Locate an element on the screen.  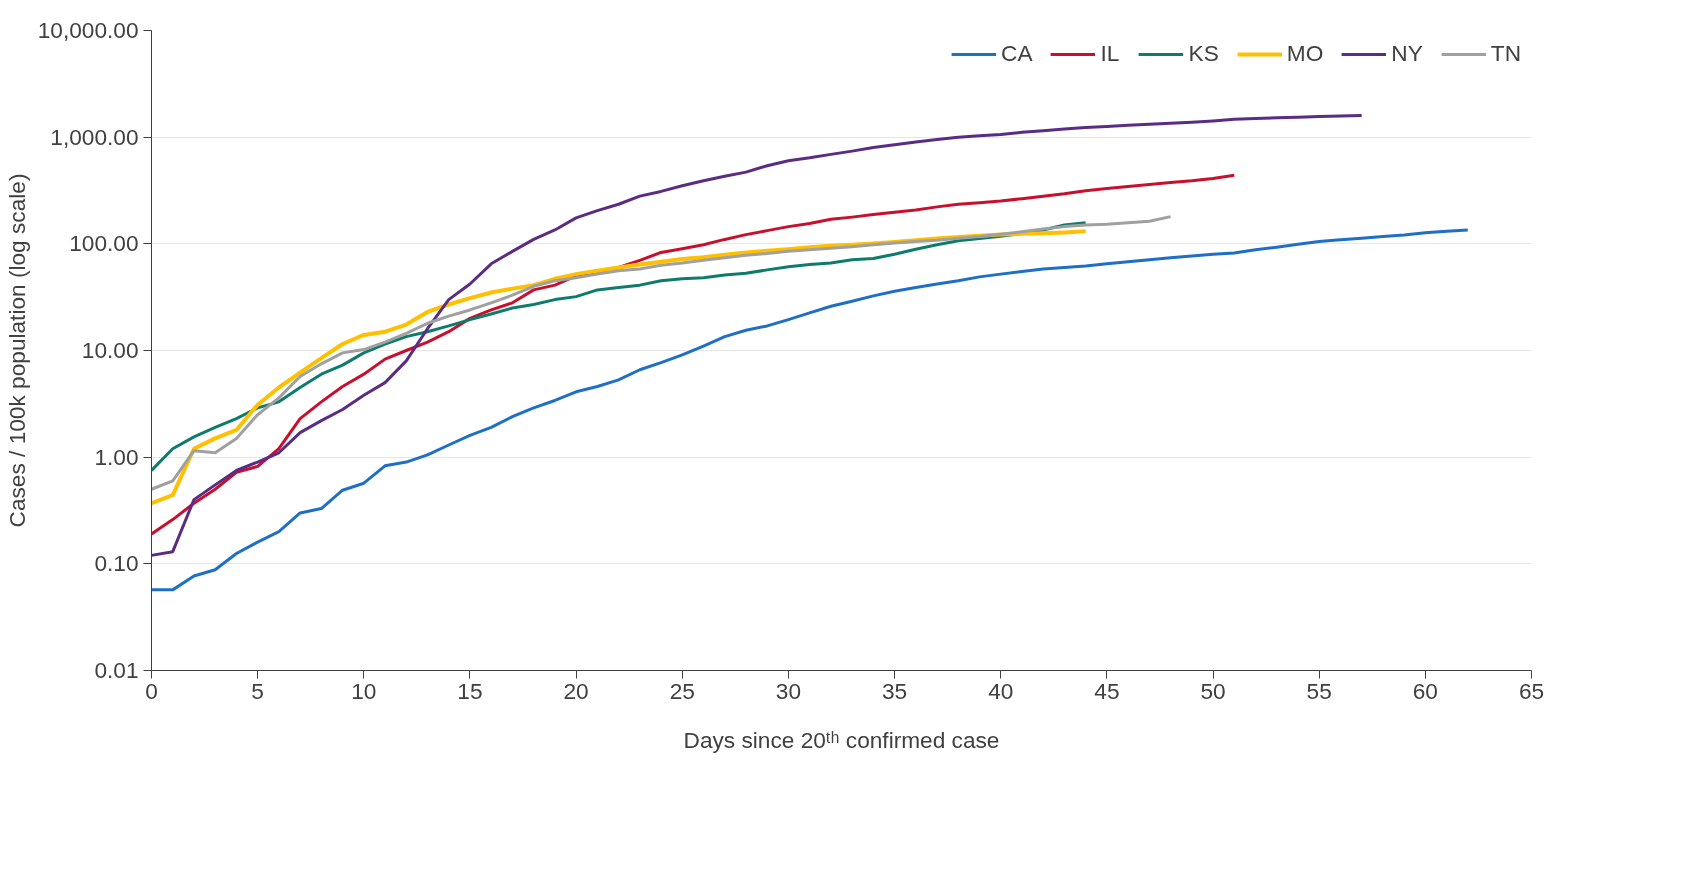
x-tick-label: 0 is located at coordinates (151, 690).